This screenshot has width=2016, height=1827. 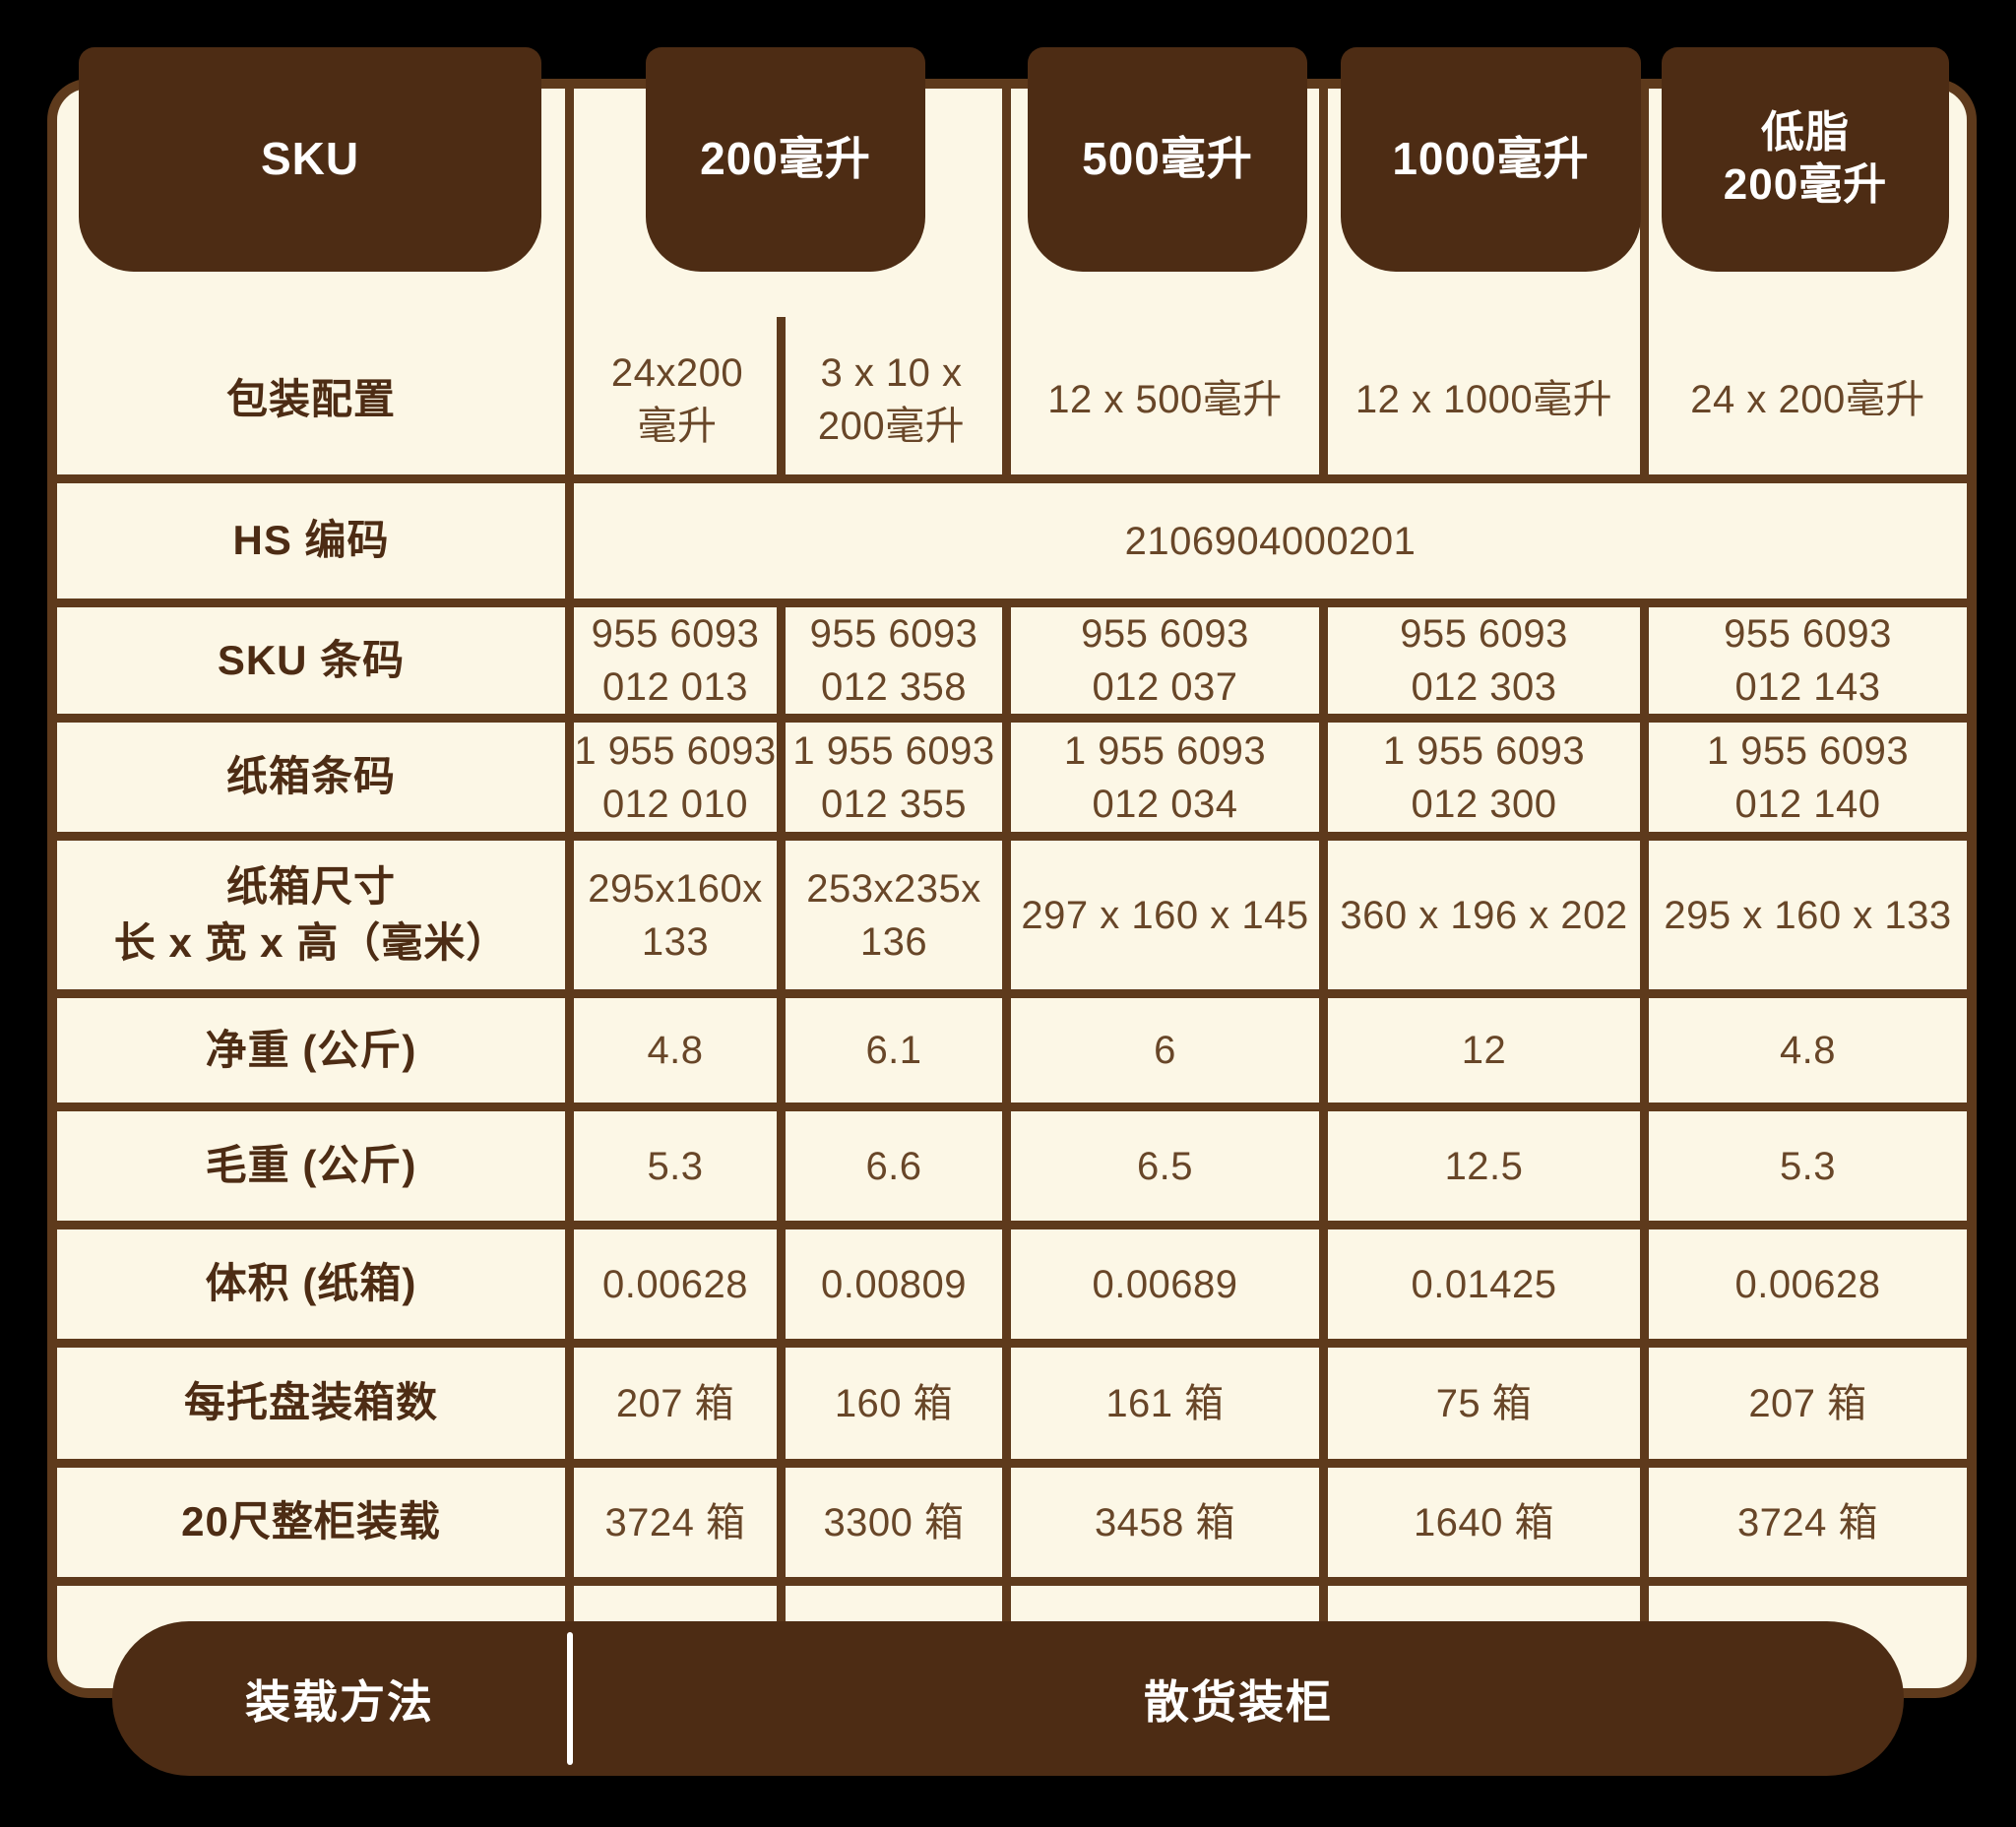 I want to click on carton-size-value: 297 x 160 x 145, so click(x=1165, y=915).